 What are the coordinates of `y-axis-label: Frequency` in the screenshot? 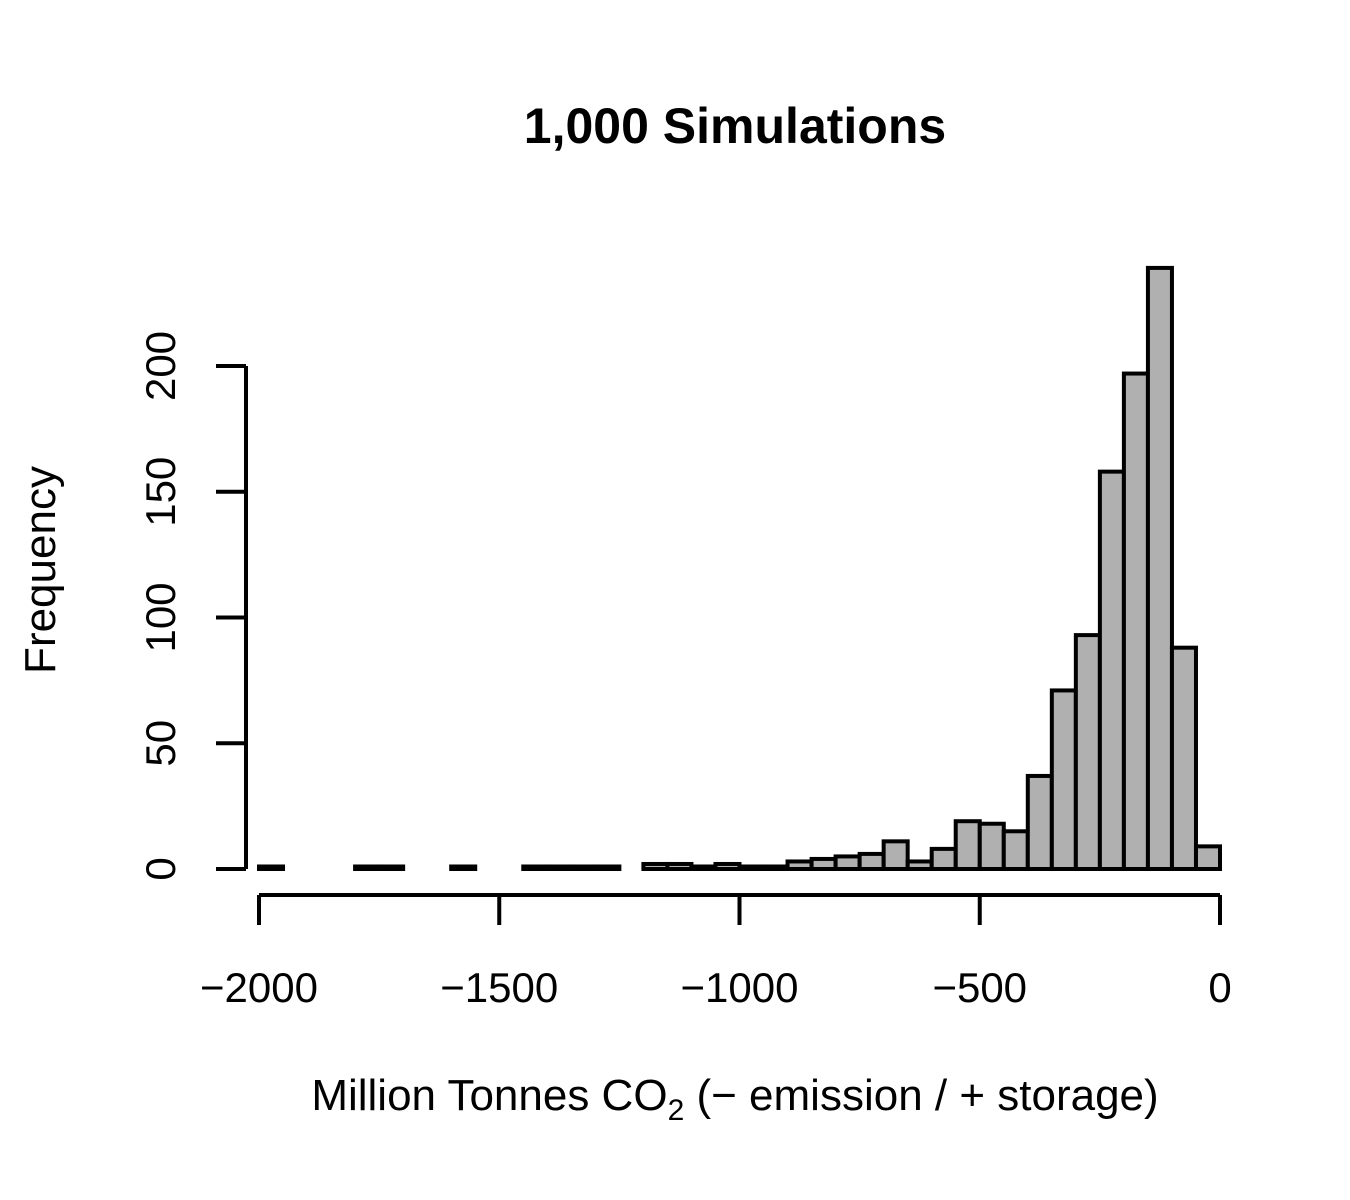 It's located at (40, 570).